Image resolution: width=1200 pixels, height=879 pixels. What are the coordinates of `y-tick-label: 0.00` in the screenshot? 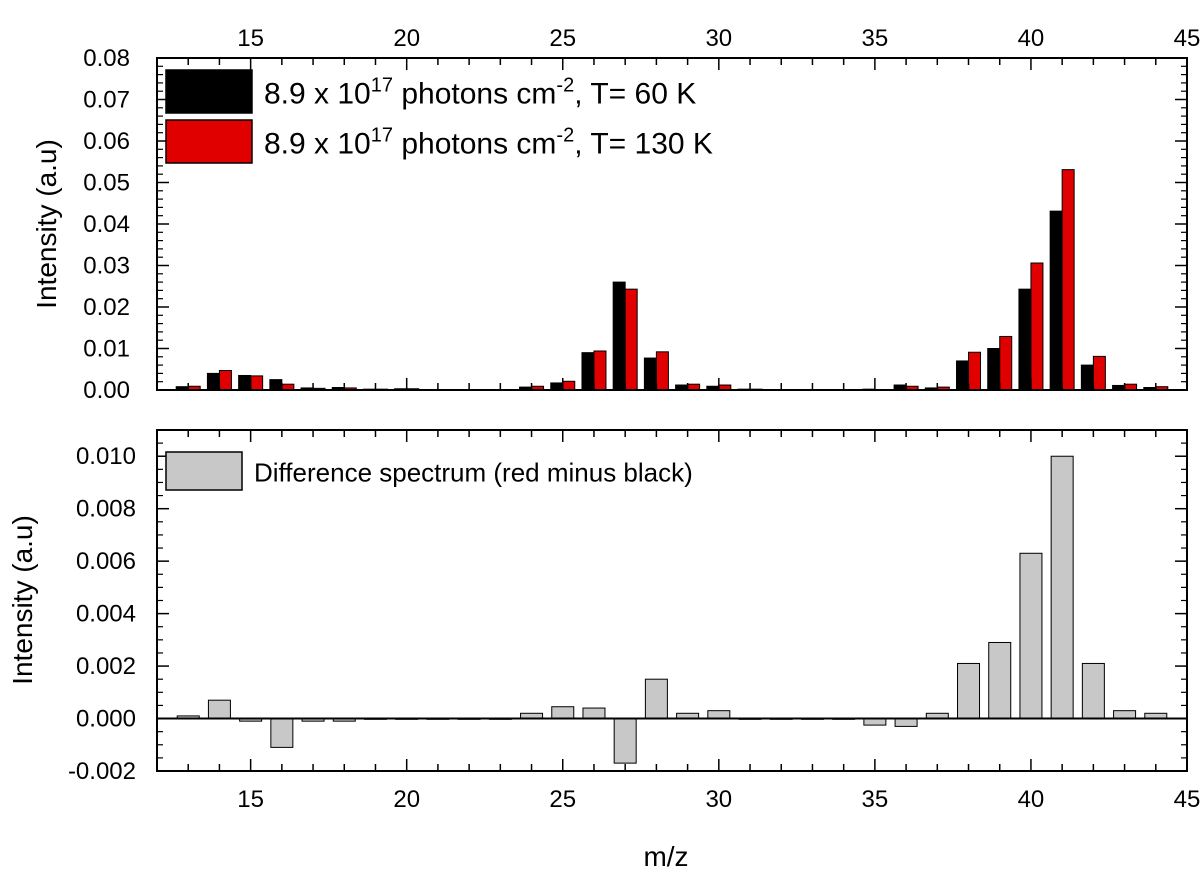 It's located at (106, 390).